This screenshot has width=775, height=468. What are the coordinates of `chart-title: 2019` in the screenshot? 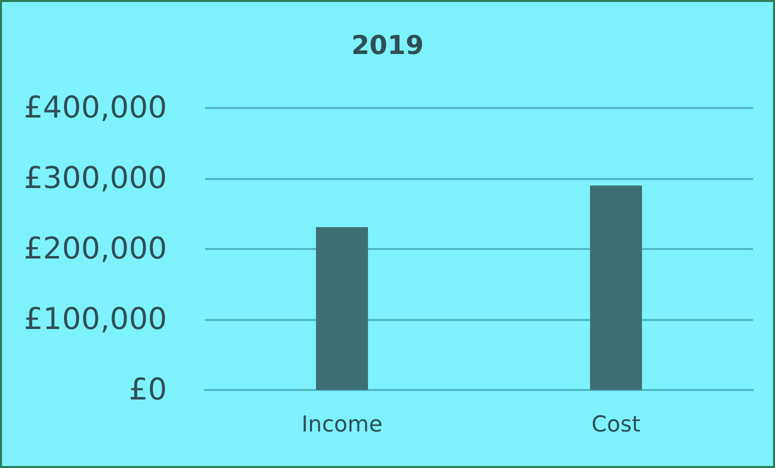 It's located at (387, 46).